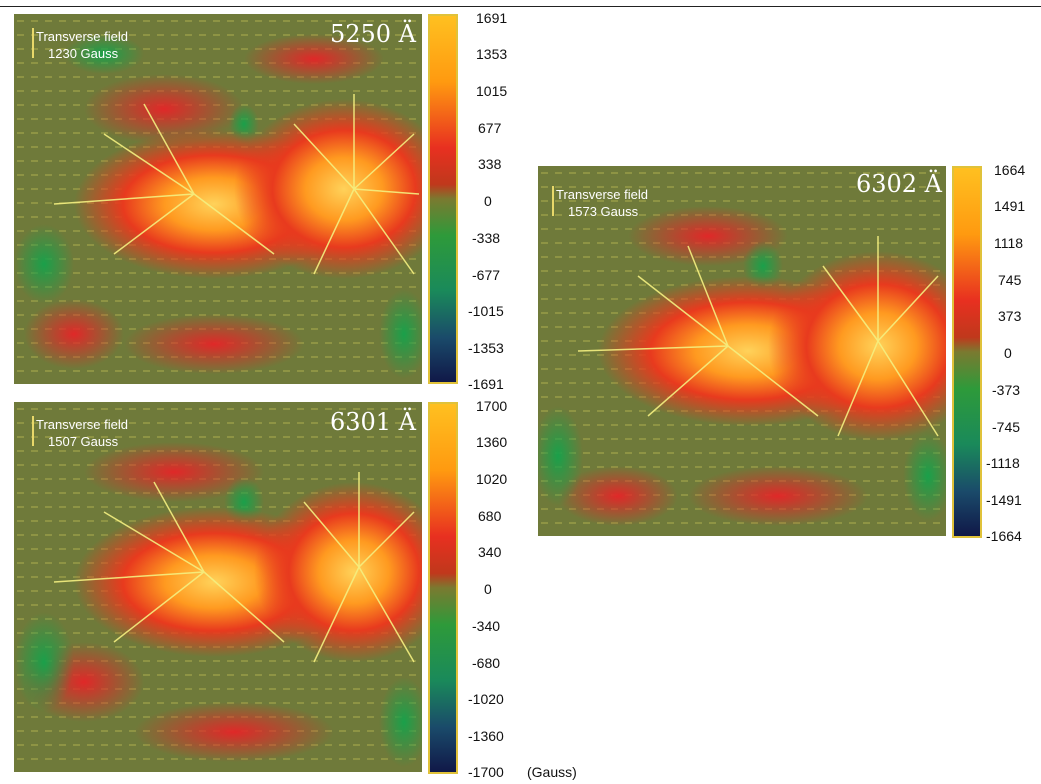 This screenshot has width=1041, height=784. Describe the element at coordinates (490, 128) in the screenshot. I see `colorbar-tick: 677` at that location.